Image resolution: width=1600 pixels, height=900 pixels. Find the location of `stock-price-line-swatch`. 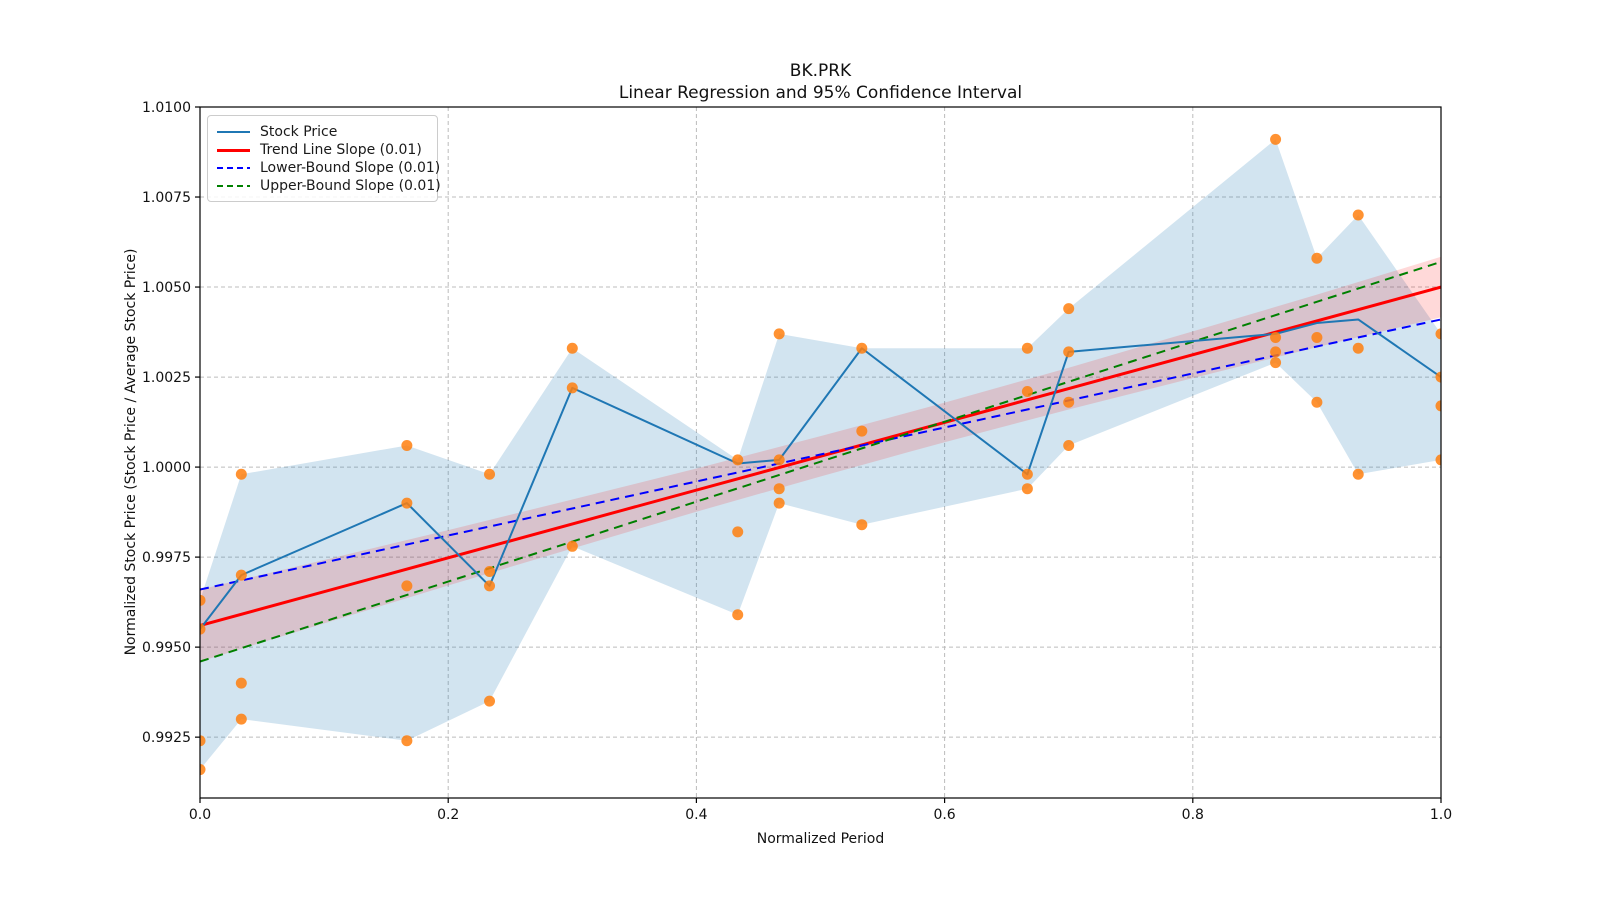

stock-price-line-swatch is located at coordinates (233, 132).